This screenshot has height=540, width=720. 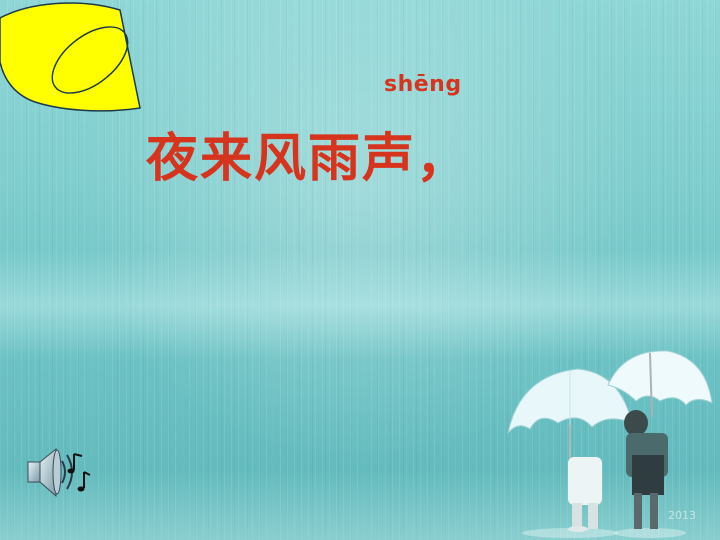 What do you see at coordinates (308, 159) in the screenshot?
I see `poem-line: 夜来风雨声，` at bounding box center [308, 159].